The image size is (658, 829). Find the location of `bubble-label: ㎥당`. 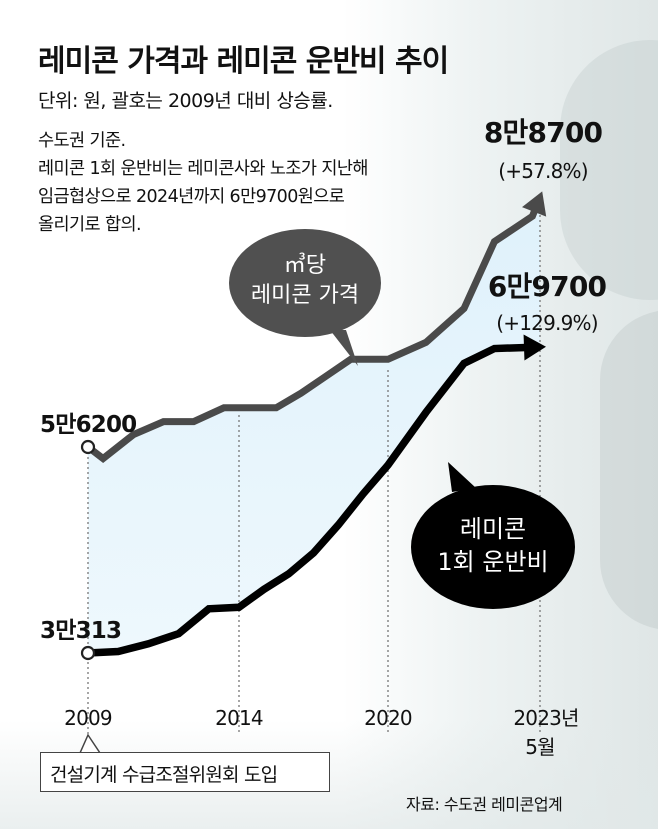

bubble-label: ㎥당 is located at coordinates (305, 265).